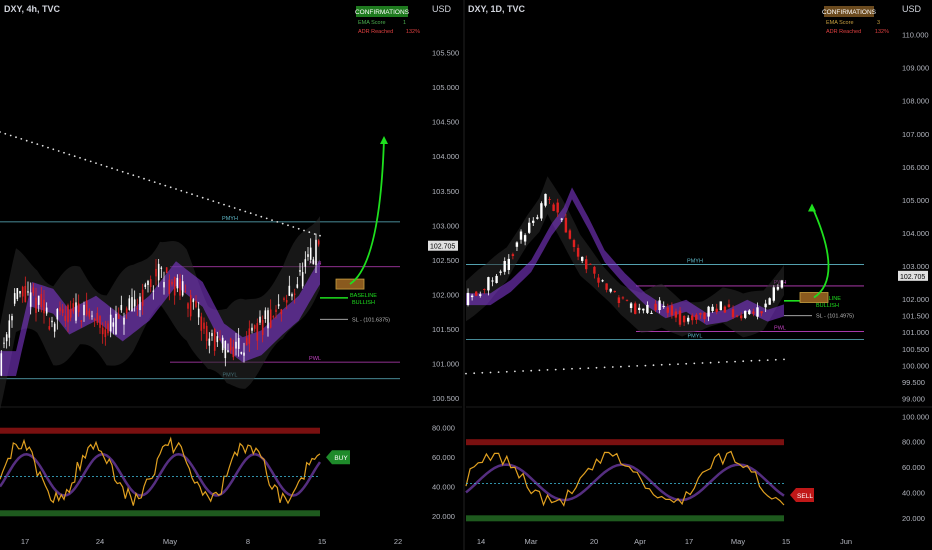  Describe the element at coordinates (170, 541) in the screenshot. I see `time-tick-label: May` at that location.